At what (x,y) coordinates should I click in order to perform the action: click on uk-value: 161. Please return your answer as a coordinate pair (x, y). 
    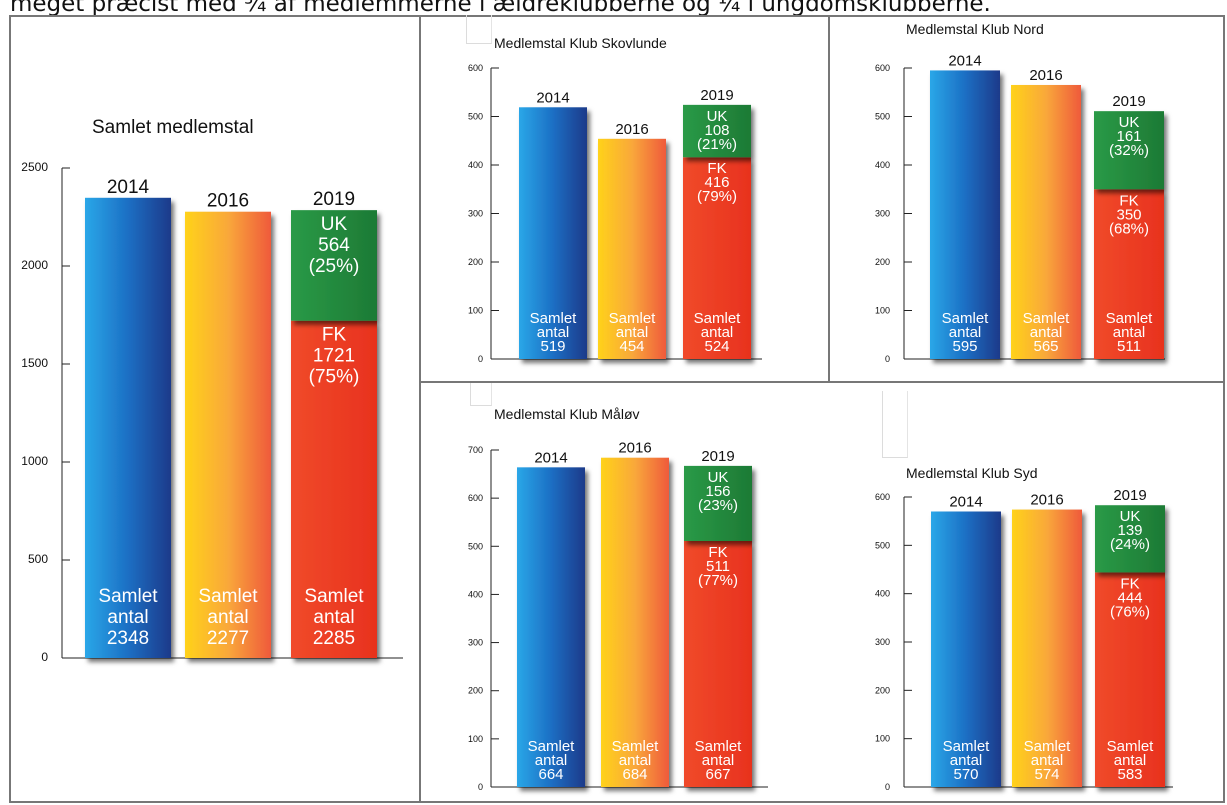
    Looking at the image, I should click on (1128, 136).